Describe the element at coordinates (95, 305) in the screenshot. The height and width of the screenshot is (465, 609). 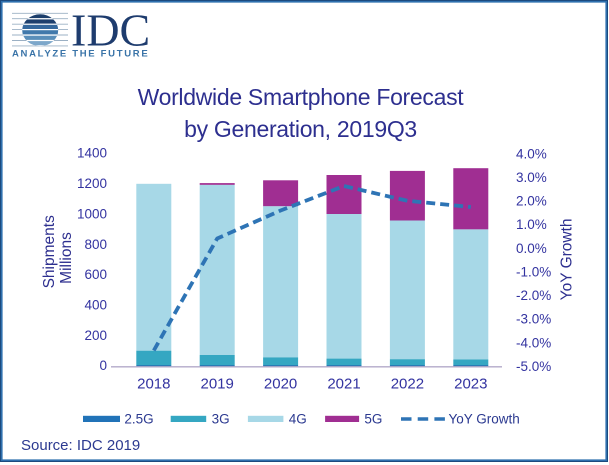
I see `svg-text: 400` at that location.